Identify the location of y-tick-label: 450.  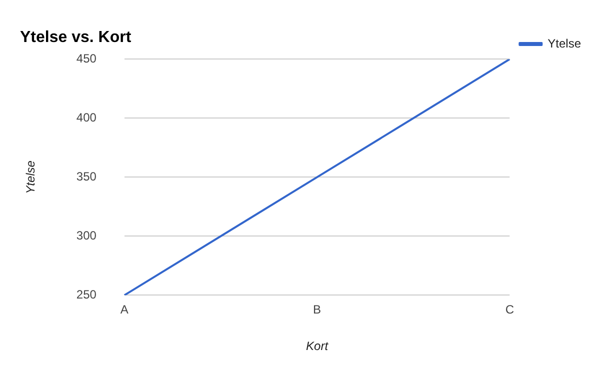
(86, 59).